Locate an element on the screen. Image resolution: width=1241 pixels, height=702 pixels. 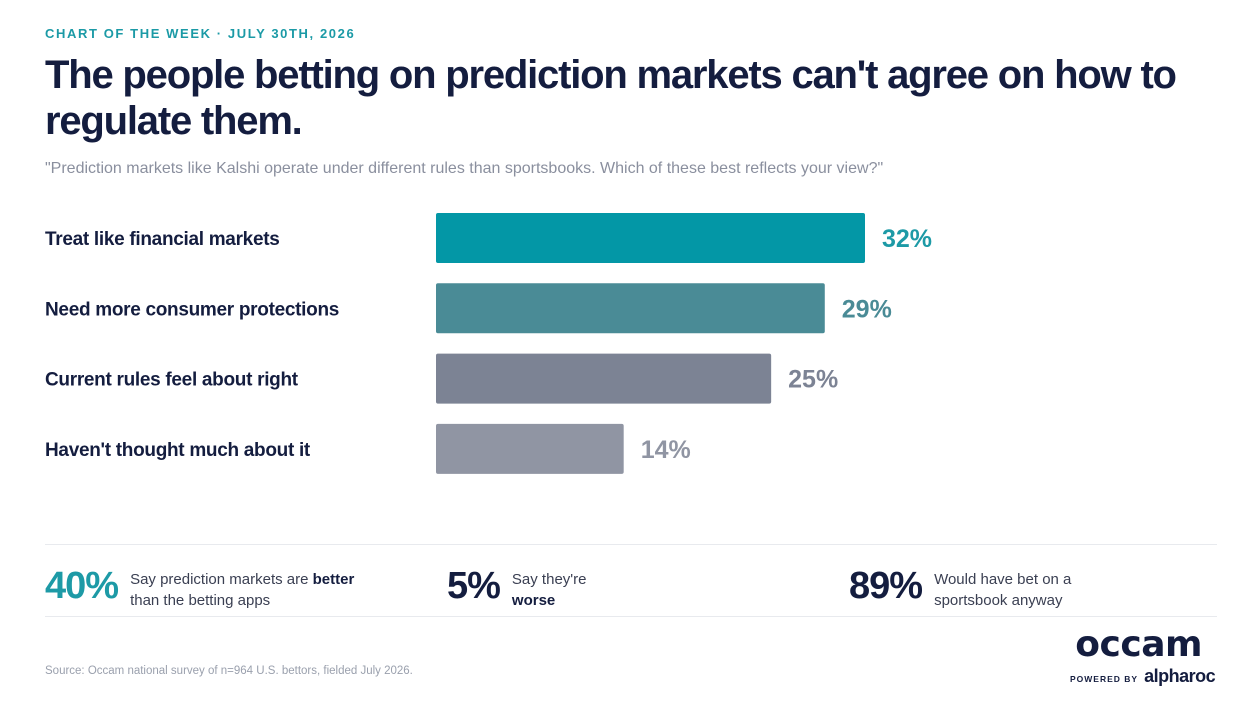
bar-value-label: 29% is located at coordinates (867, 309).